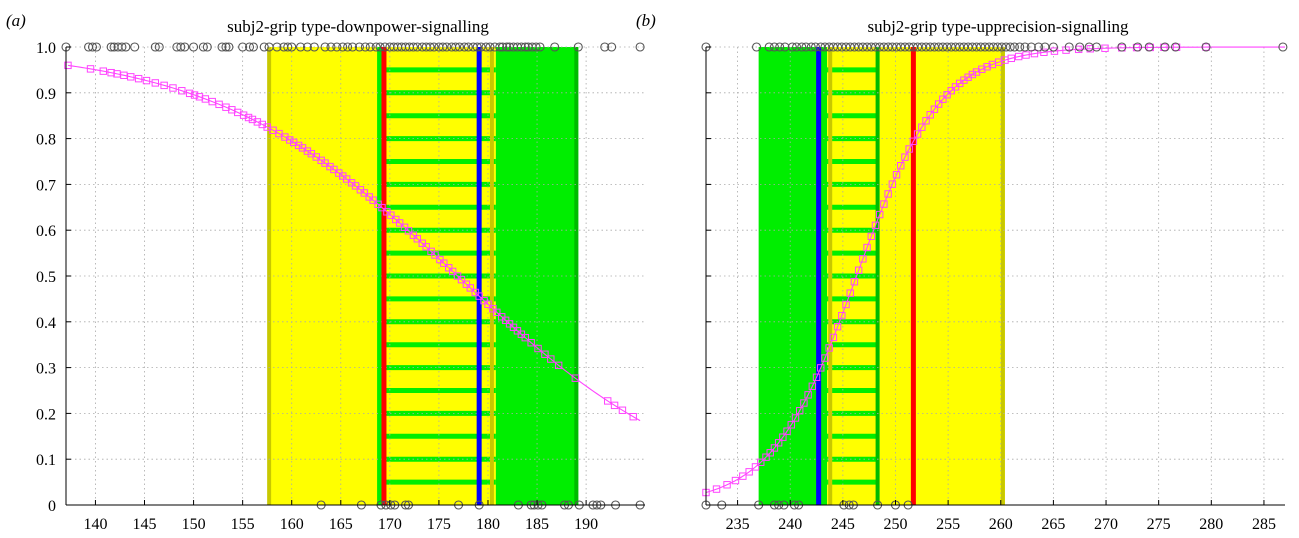  I want to click on x-tick-label: 275, so click(1159, 524).